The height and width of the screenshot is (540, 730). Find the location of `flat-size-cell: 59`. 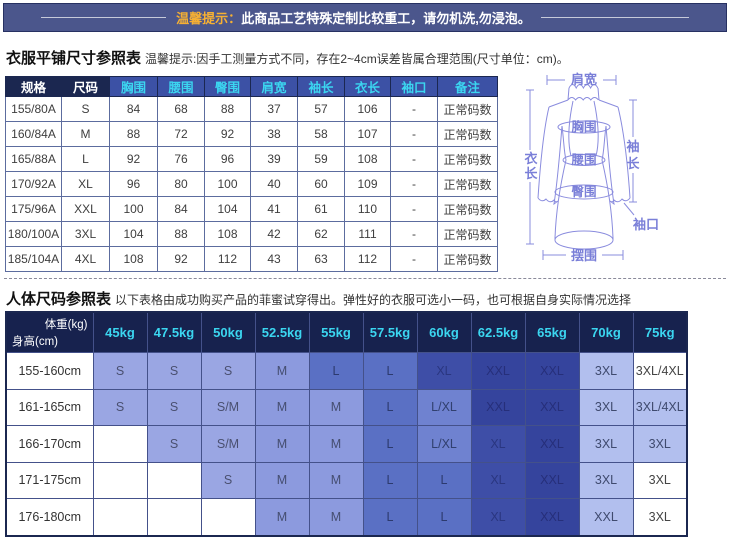

flat-size-cell: 59 is located at coordinates (321, 159).